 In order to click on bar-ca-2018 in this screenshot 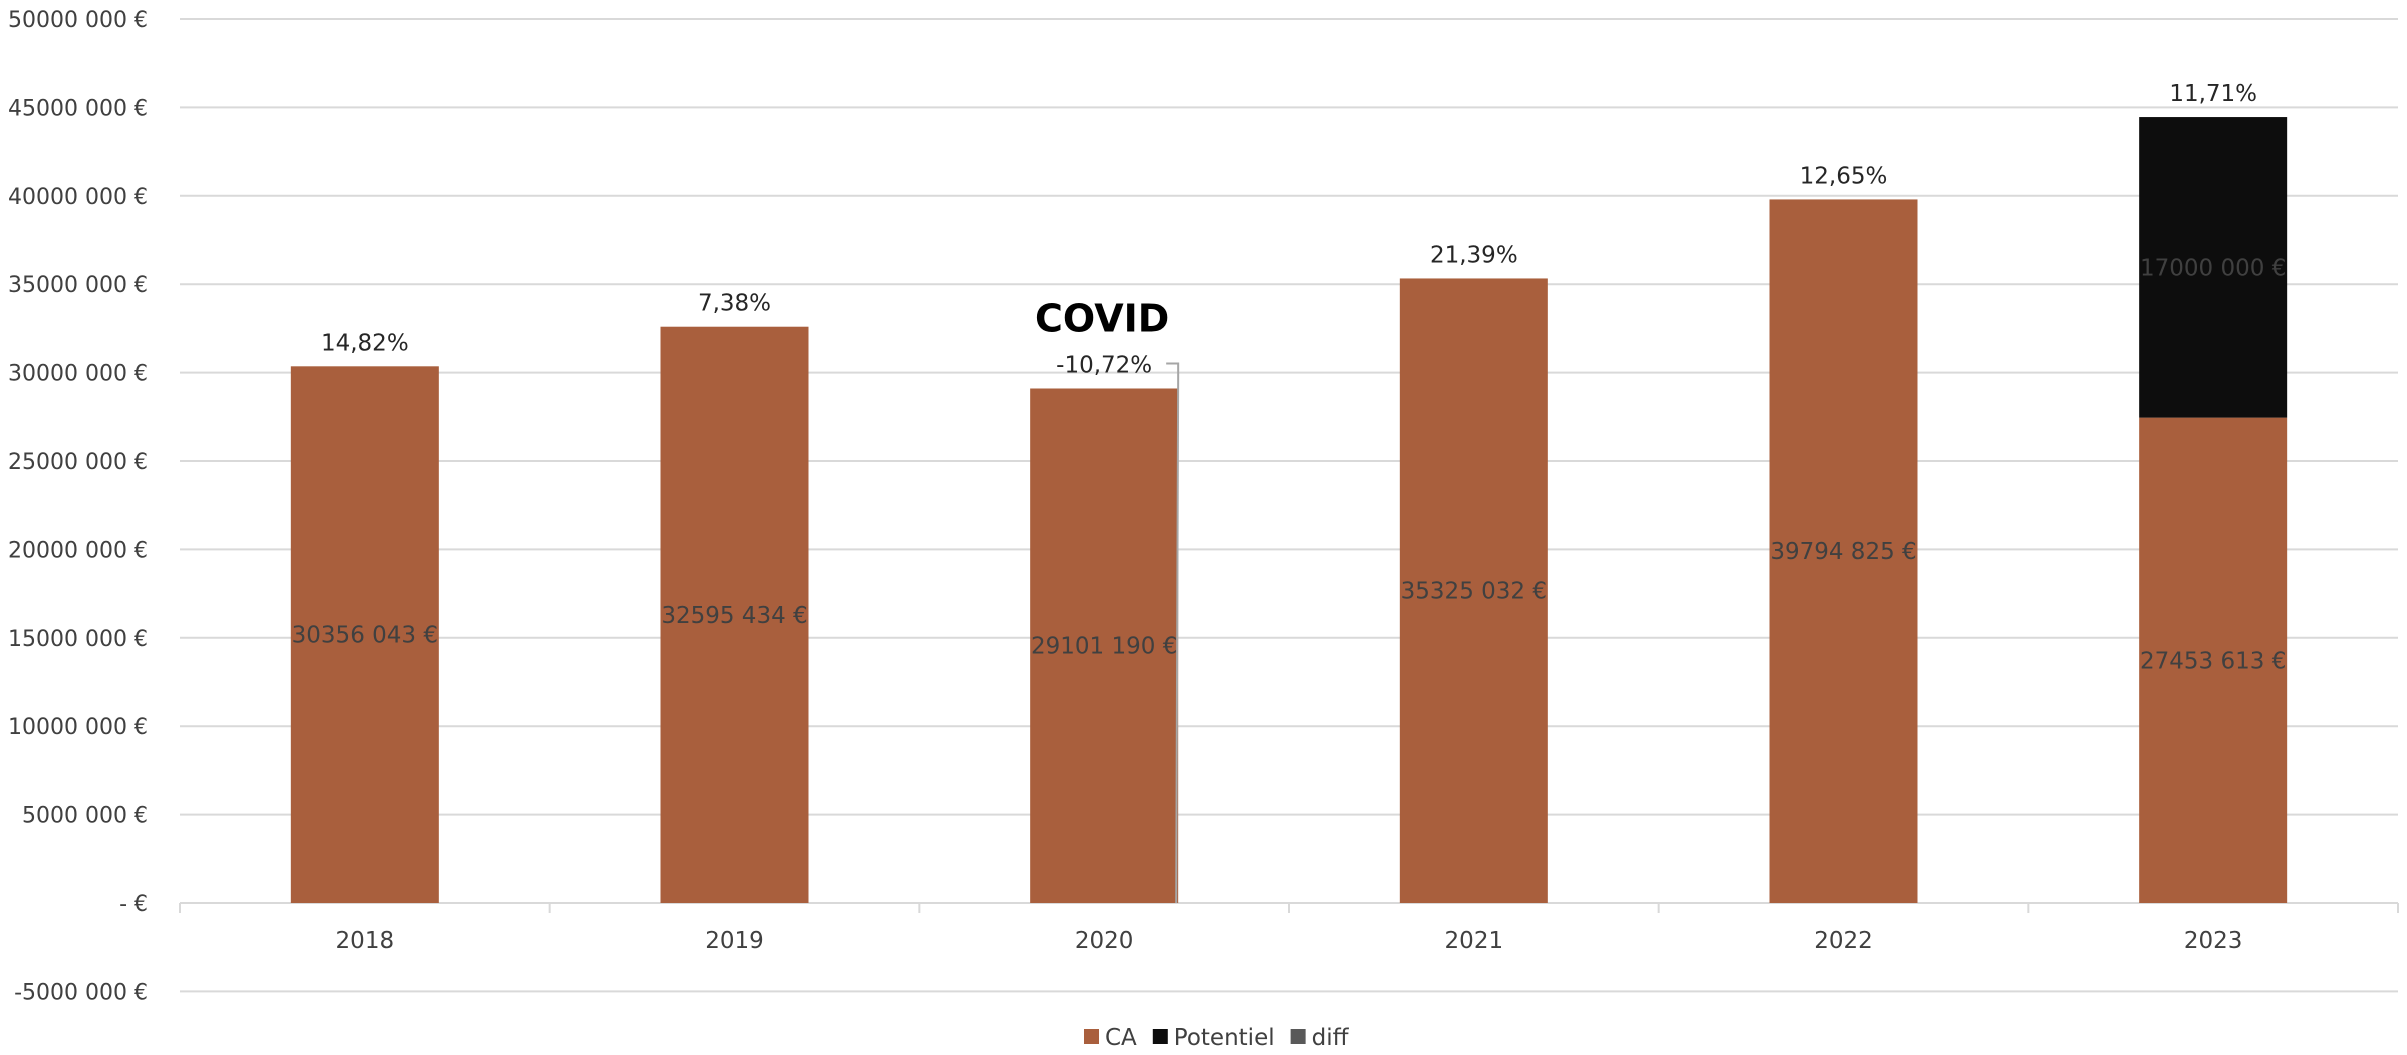, I will do `click(364, 634)`.